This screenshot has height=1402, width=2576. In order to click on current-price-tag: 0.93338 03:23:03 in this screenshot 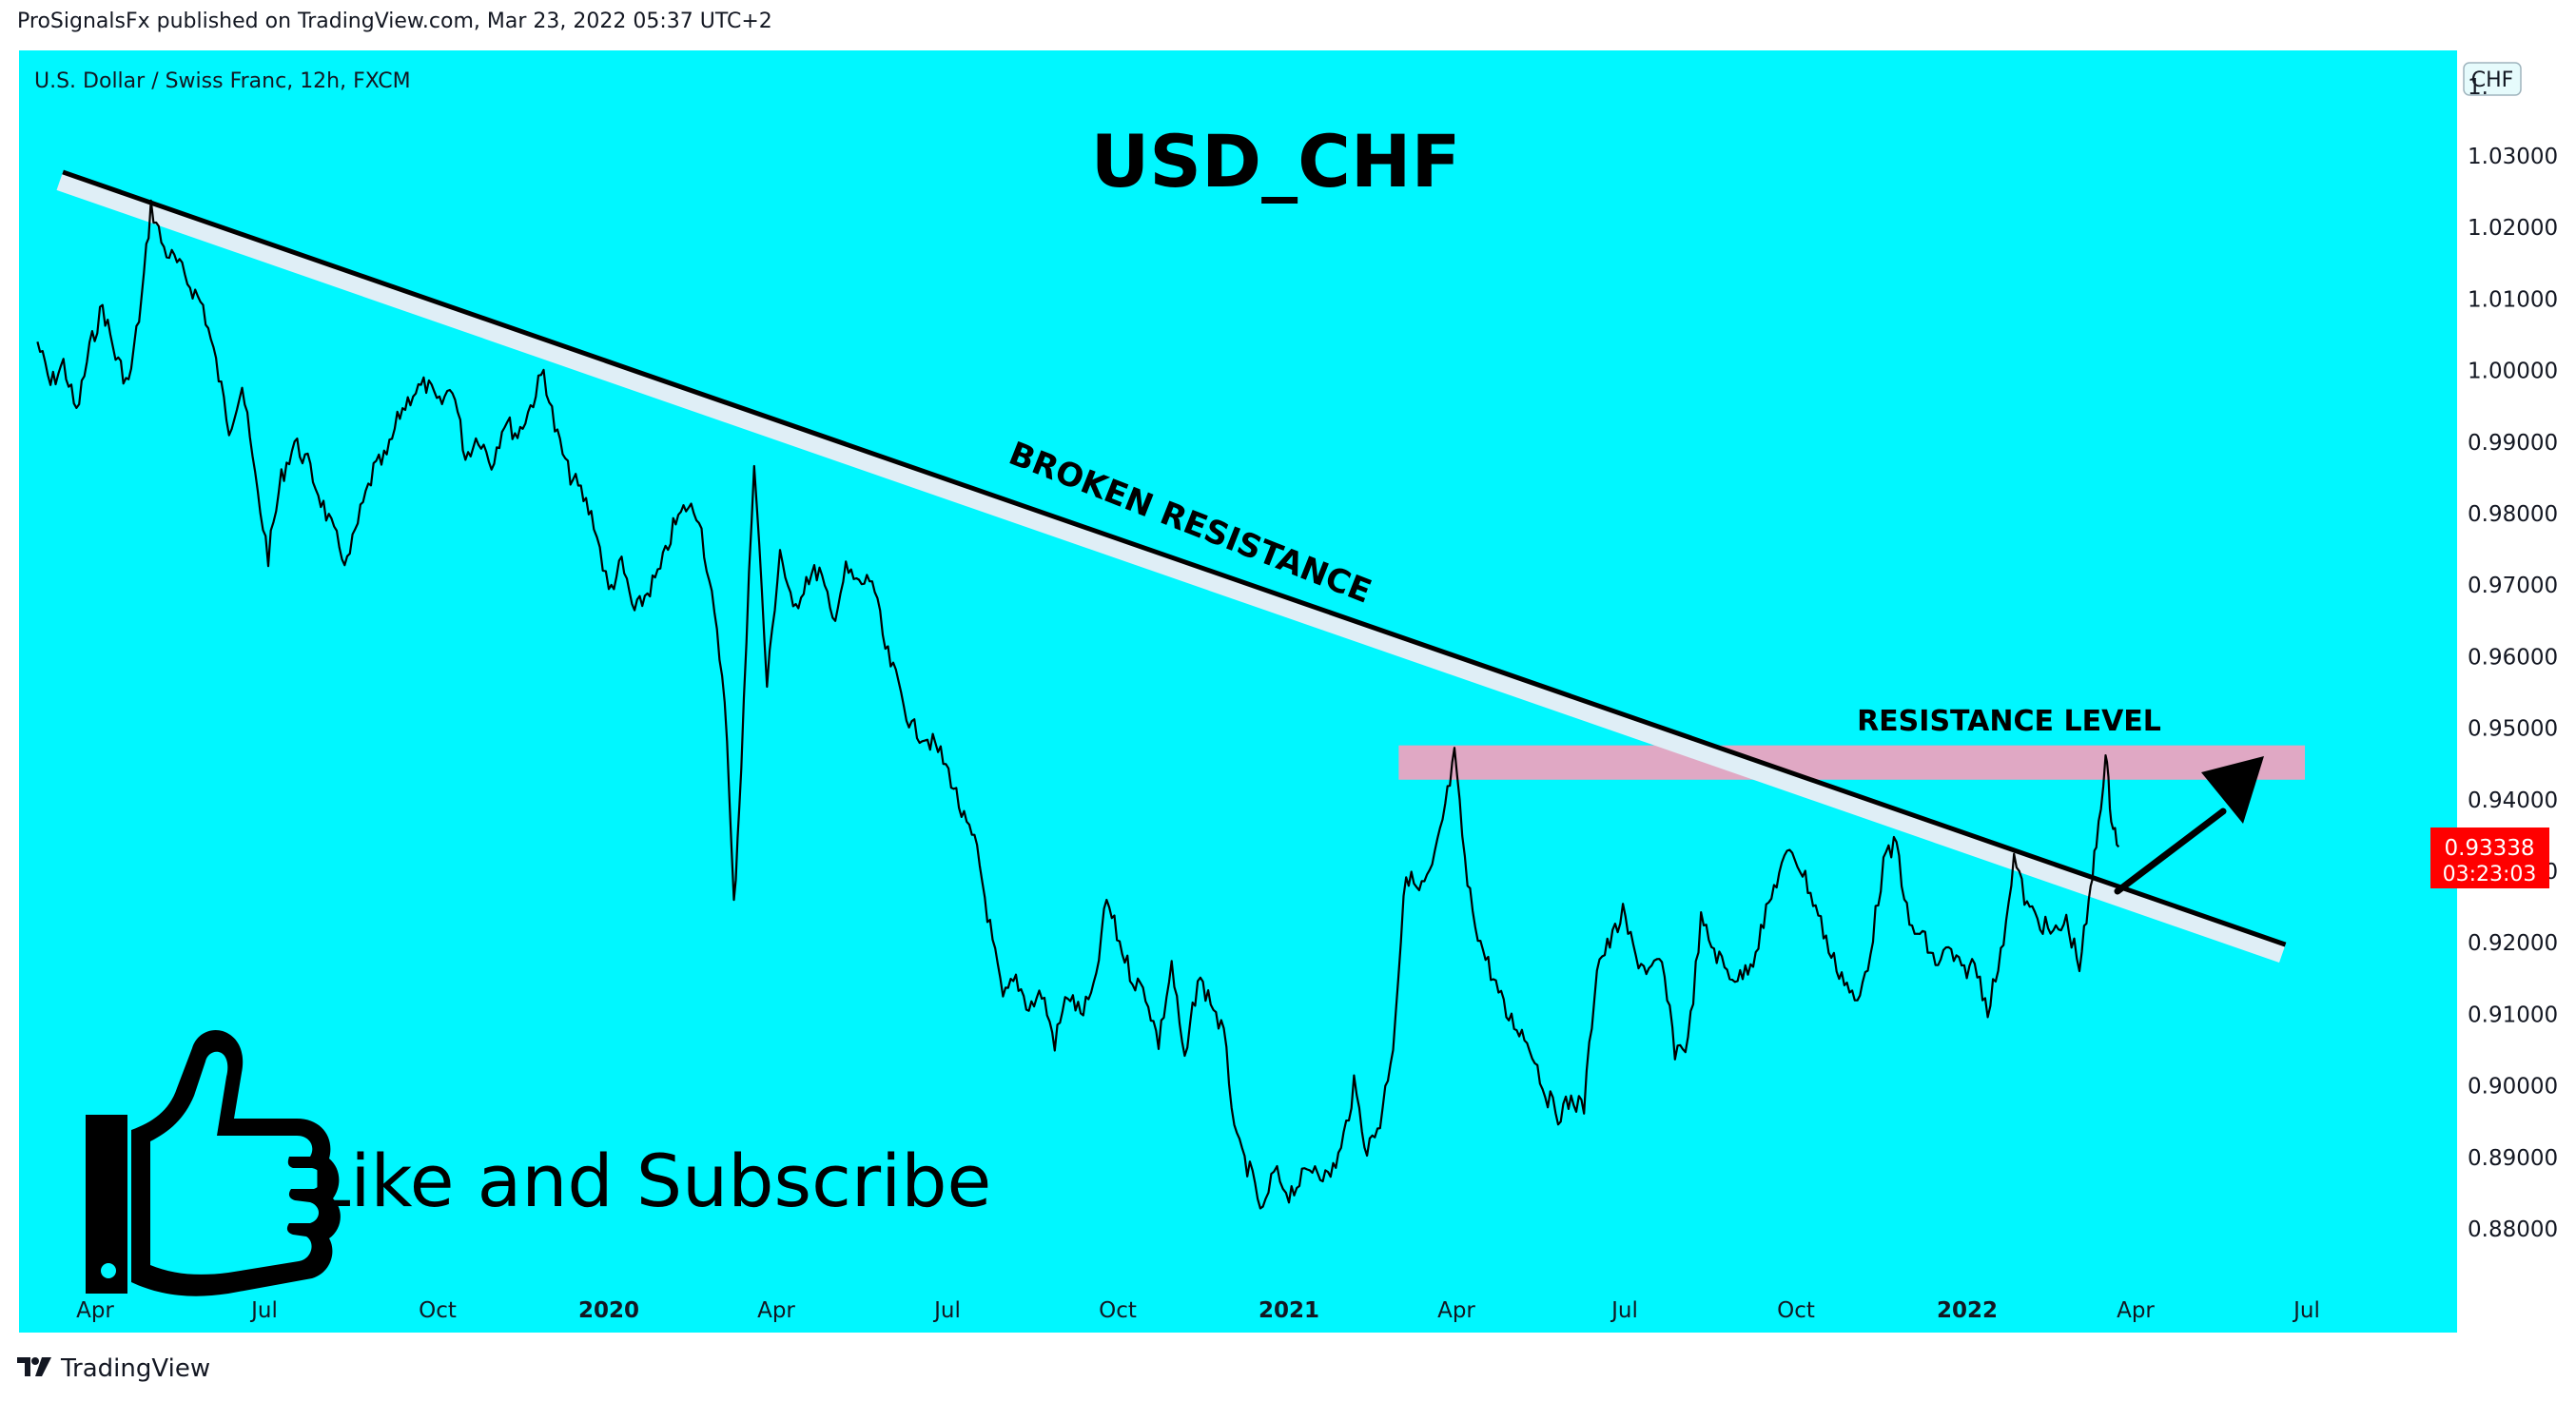, I will do `click(2490, 858)`.